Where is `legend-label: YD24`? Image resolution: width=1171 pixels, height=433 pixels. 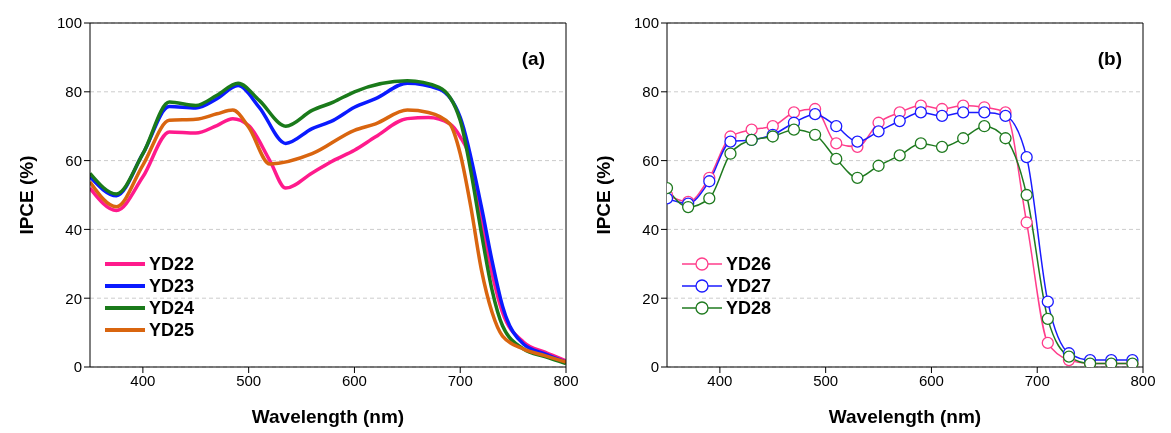 legend-label: YD24 is located at coordinates (172, 308).